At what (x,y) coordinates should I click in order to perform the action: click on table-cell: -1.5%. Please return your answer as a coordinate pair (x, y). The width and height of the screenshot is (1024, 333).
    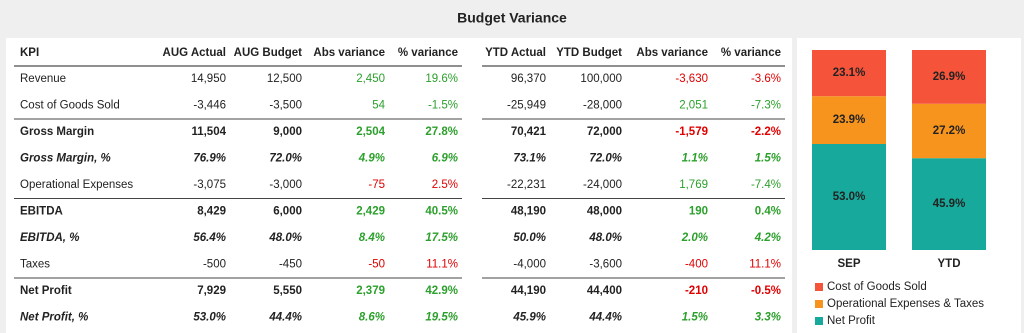
    Looking at the image, I should click on (443, 106).